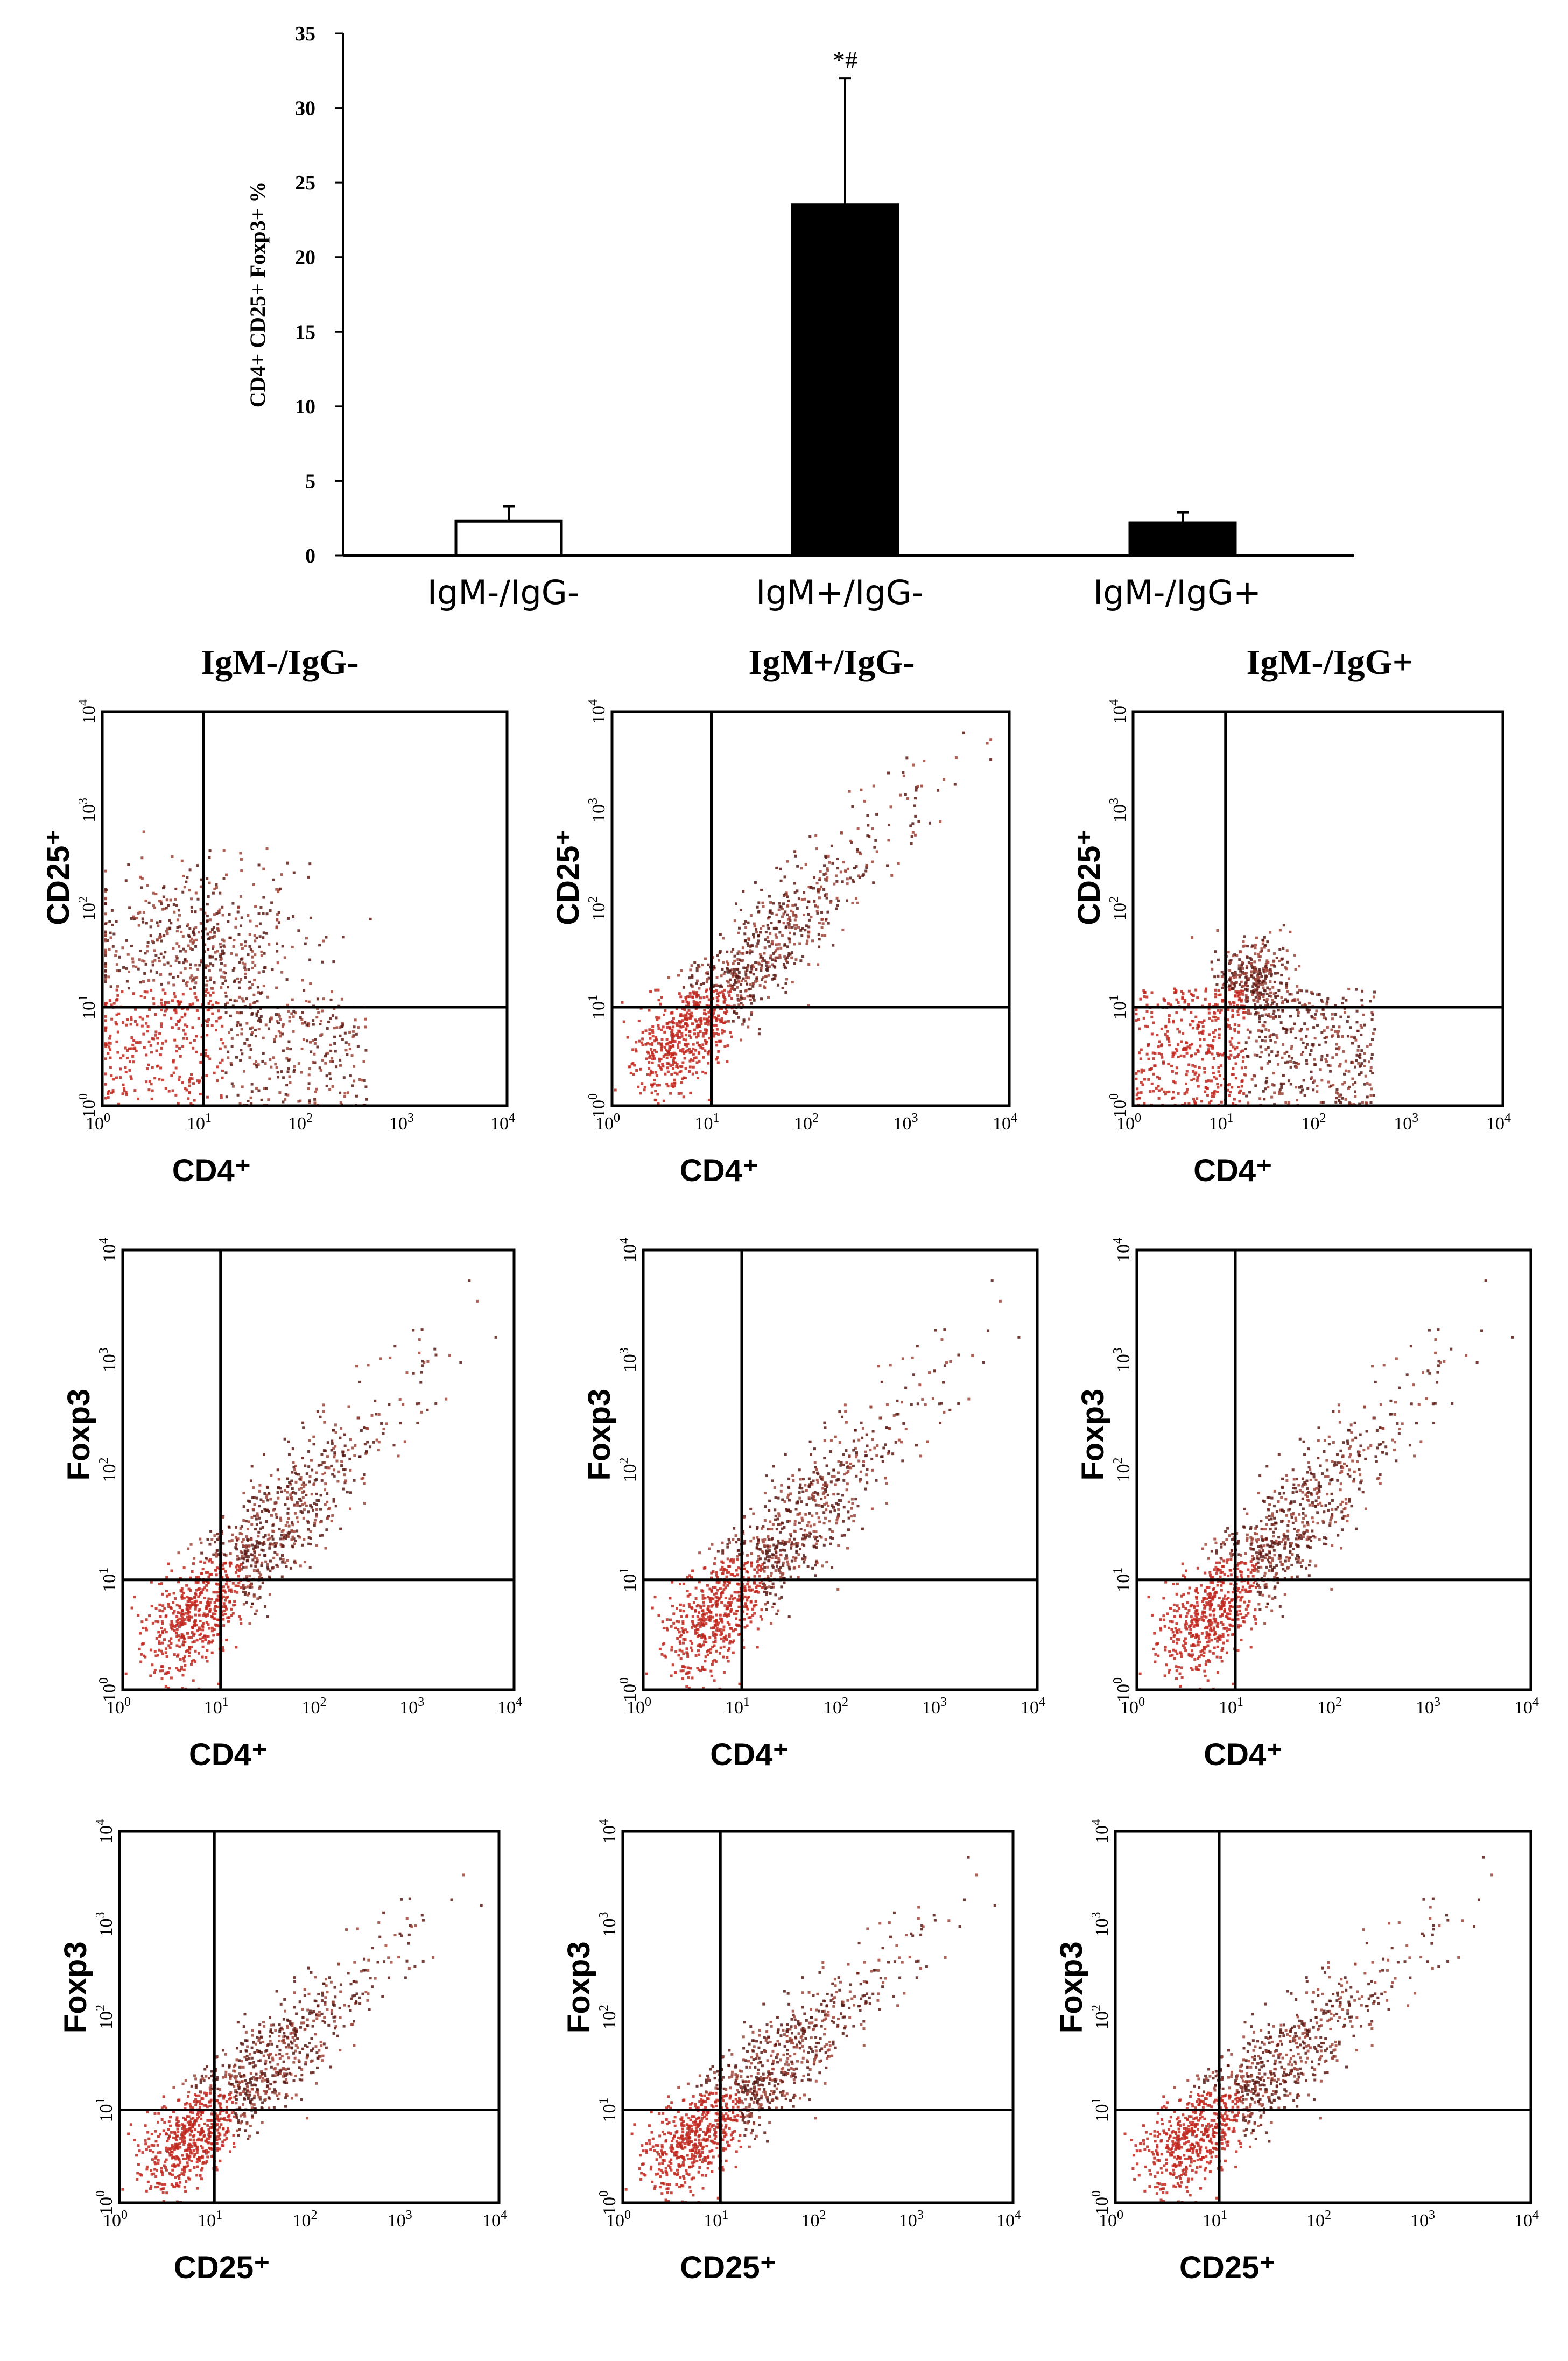 This screenshot has height=2361, width=1568. I want to click on x-category-label: IgM-/IgG-, so click(503, 592).